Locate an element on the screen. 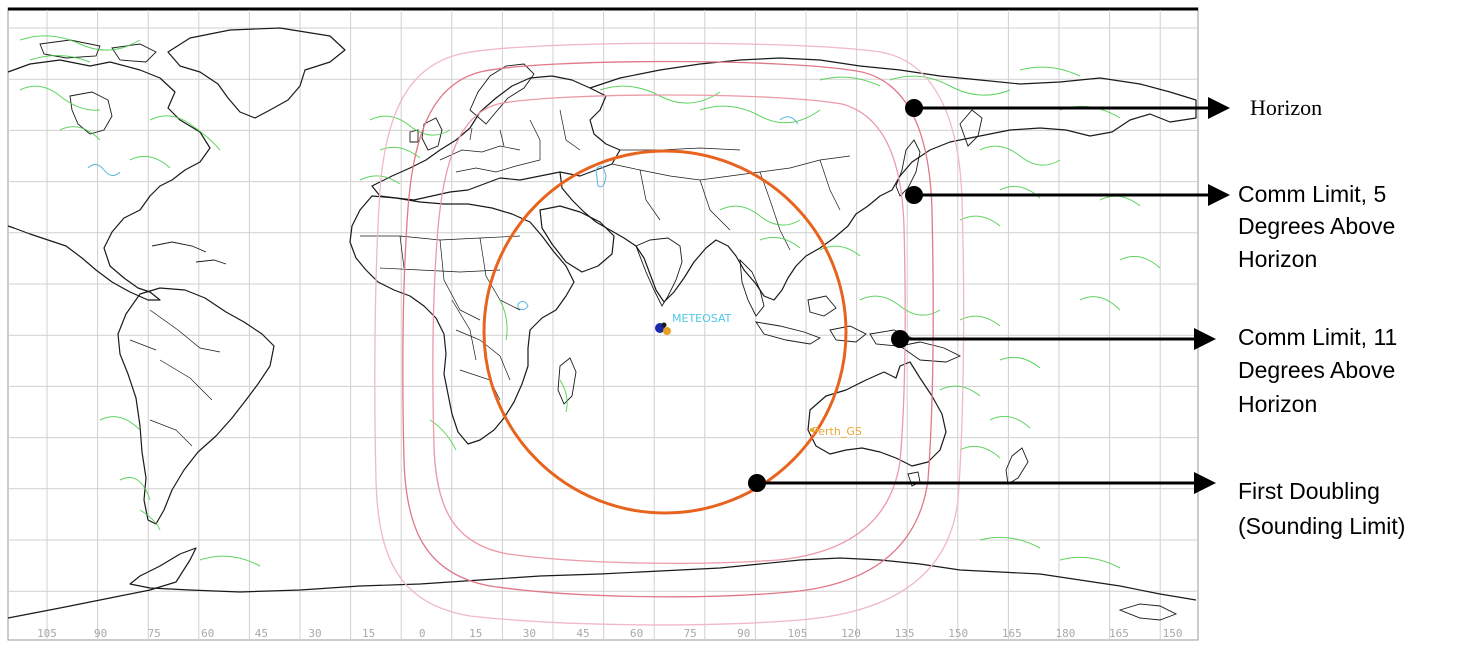 Image resolution: width=1468 pixels, height=647 pixels. first-doubling-label-line: First Doubling is located at coordinates (1309, 491).